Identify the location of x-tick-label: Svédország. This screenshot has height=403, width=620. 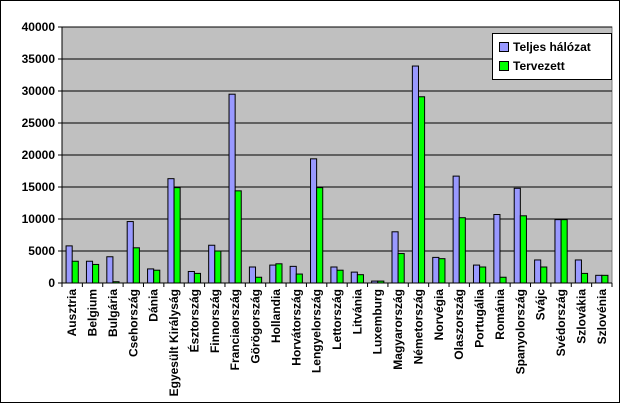
(561, 322).